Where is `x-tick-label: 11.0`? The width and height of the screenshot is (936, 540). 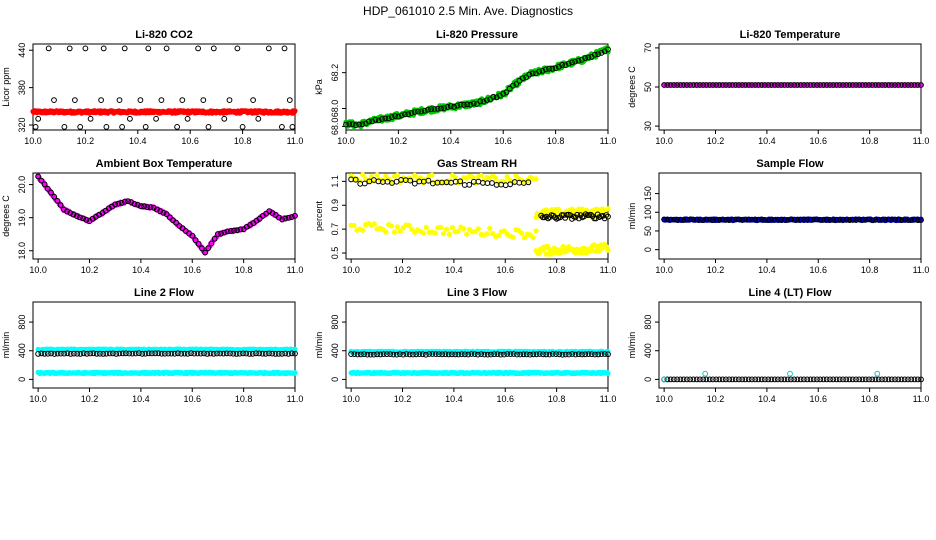
x-tick-label: 11.0 is located at coordinates (921, 399).